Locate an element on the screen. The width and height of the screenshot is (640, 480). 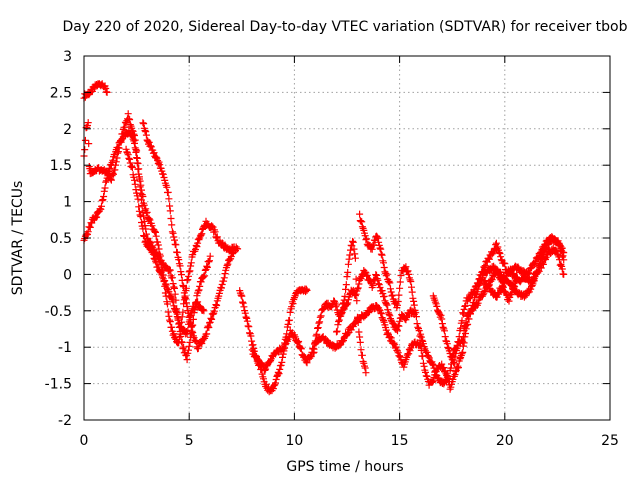
x-axis-label: GPS time / hours is located at coordinates (344, 467).